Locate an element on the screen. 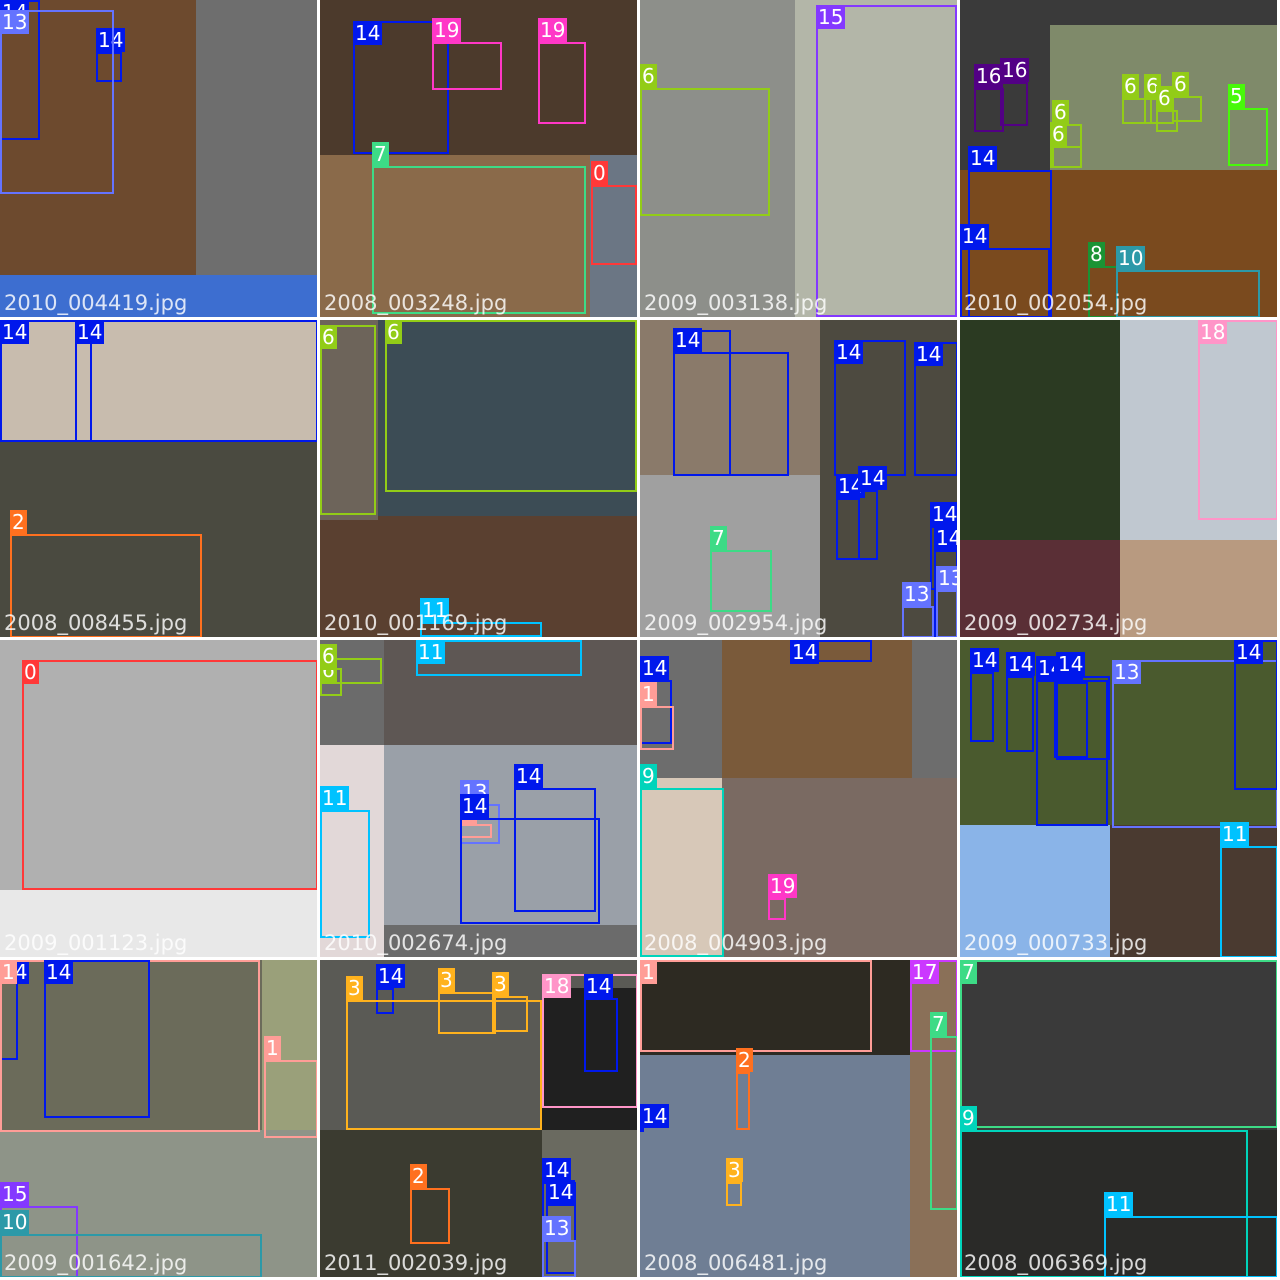 Image resolution: width=1280 pixels, height=1280 pixels. mosaic-tile: 18 2009_002734.jpg is located at coordinates (1118, 478).